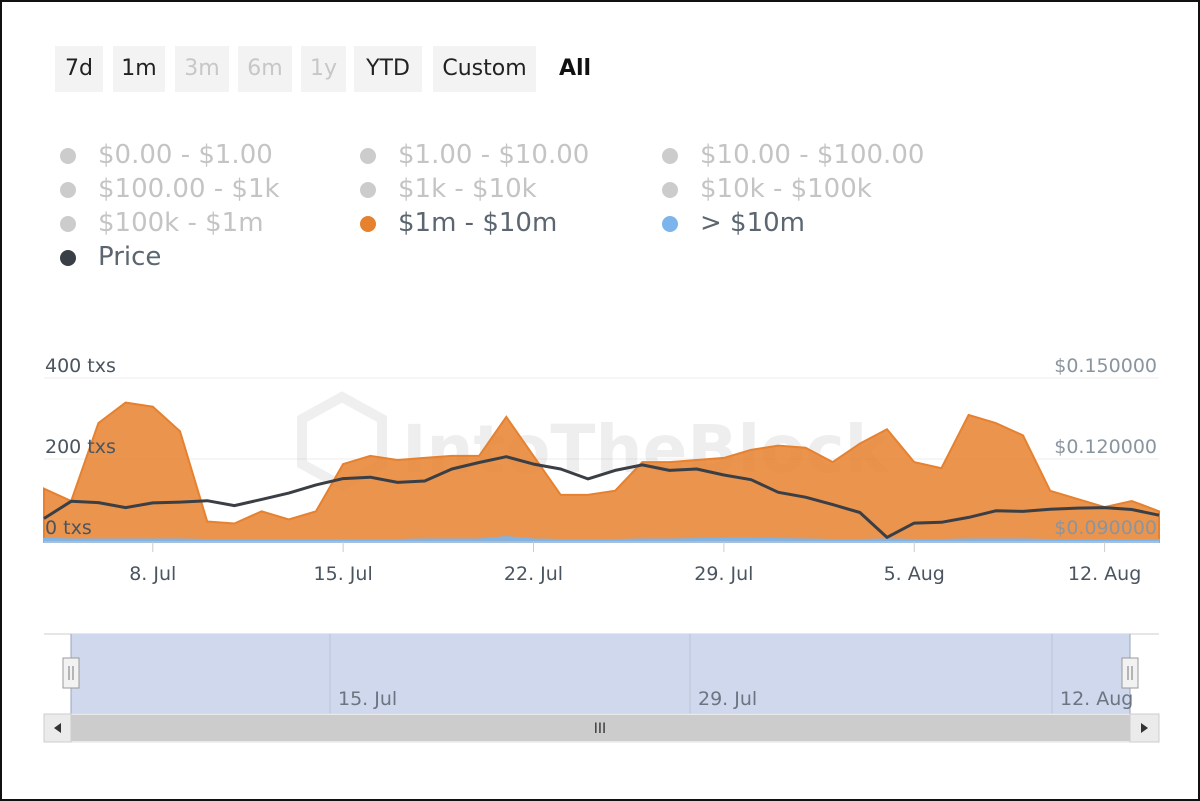  What do you see at coordinates (139, 69) in the screenshot?
I see `range-1m-button: 1m` at bounding box center [139, 69].